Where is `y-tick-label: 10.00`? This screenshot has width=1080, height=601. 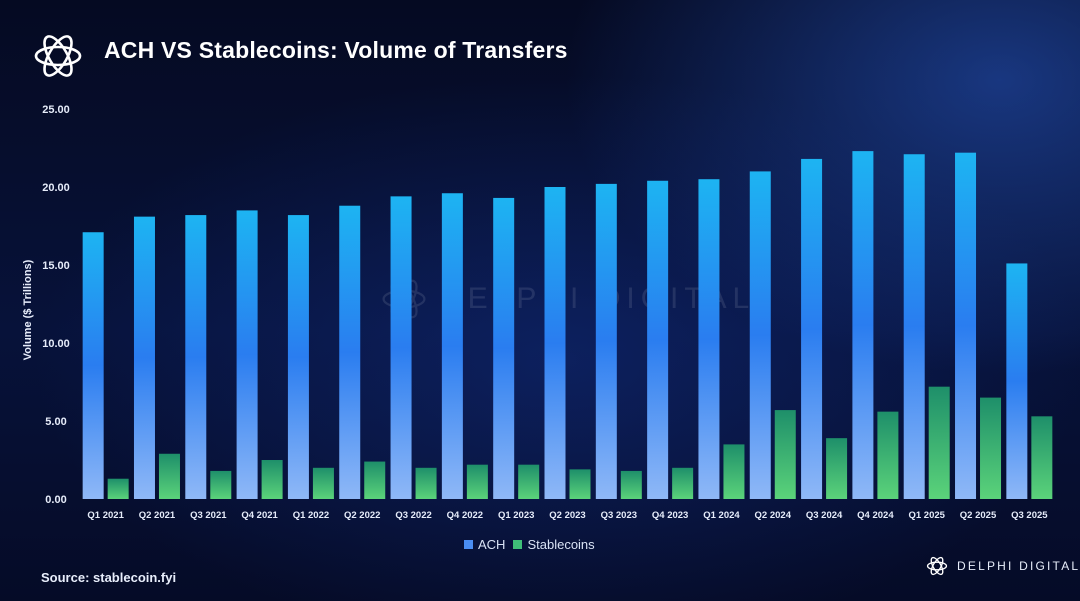
y-tick-label: 10.00 is located at coordinates (56, 344).